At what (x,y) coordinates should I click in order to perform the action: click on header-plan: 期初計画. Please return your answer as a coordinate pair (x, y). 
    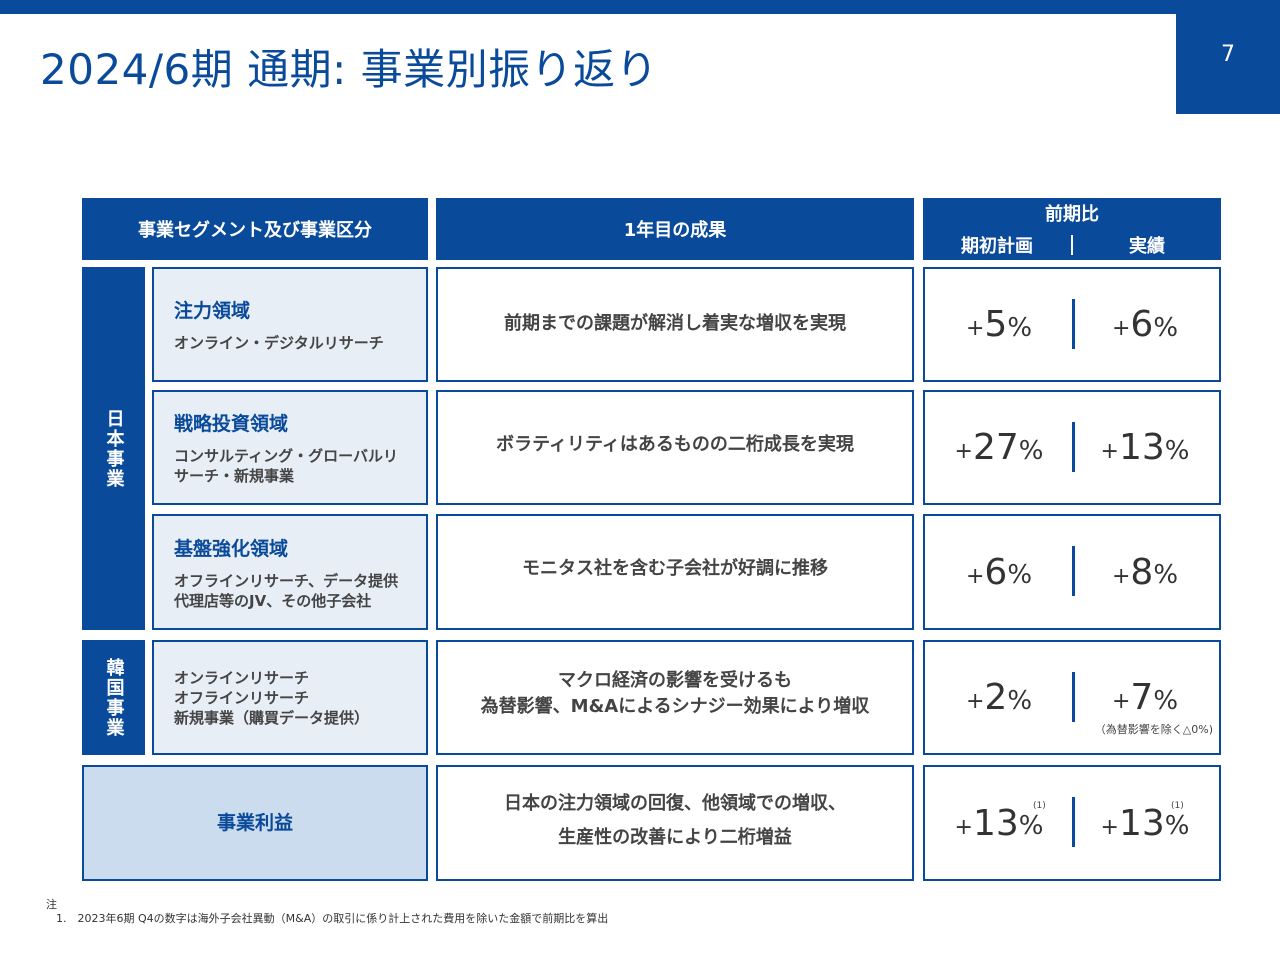
    Looking at the image, I should click on (997, 246).